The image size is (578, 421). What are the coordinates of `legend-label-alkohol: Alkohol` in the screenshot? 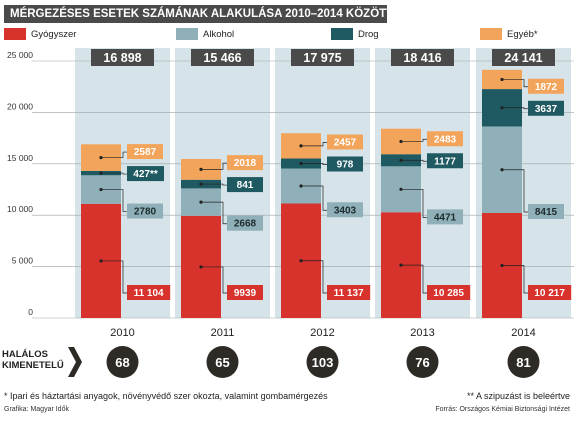 It's located at (219, 34).